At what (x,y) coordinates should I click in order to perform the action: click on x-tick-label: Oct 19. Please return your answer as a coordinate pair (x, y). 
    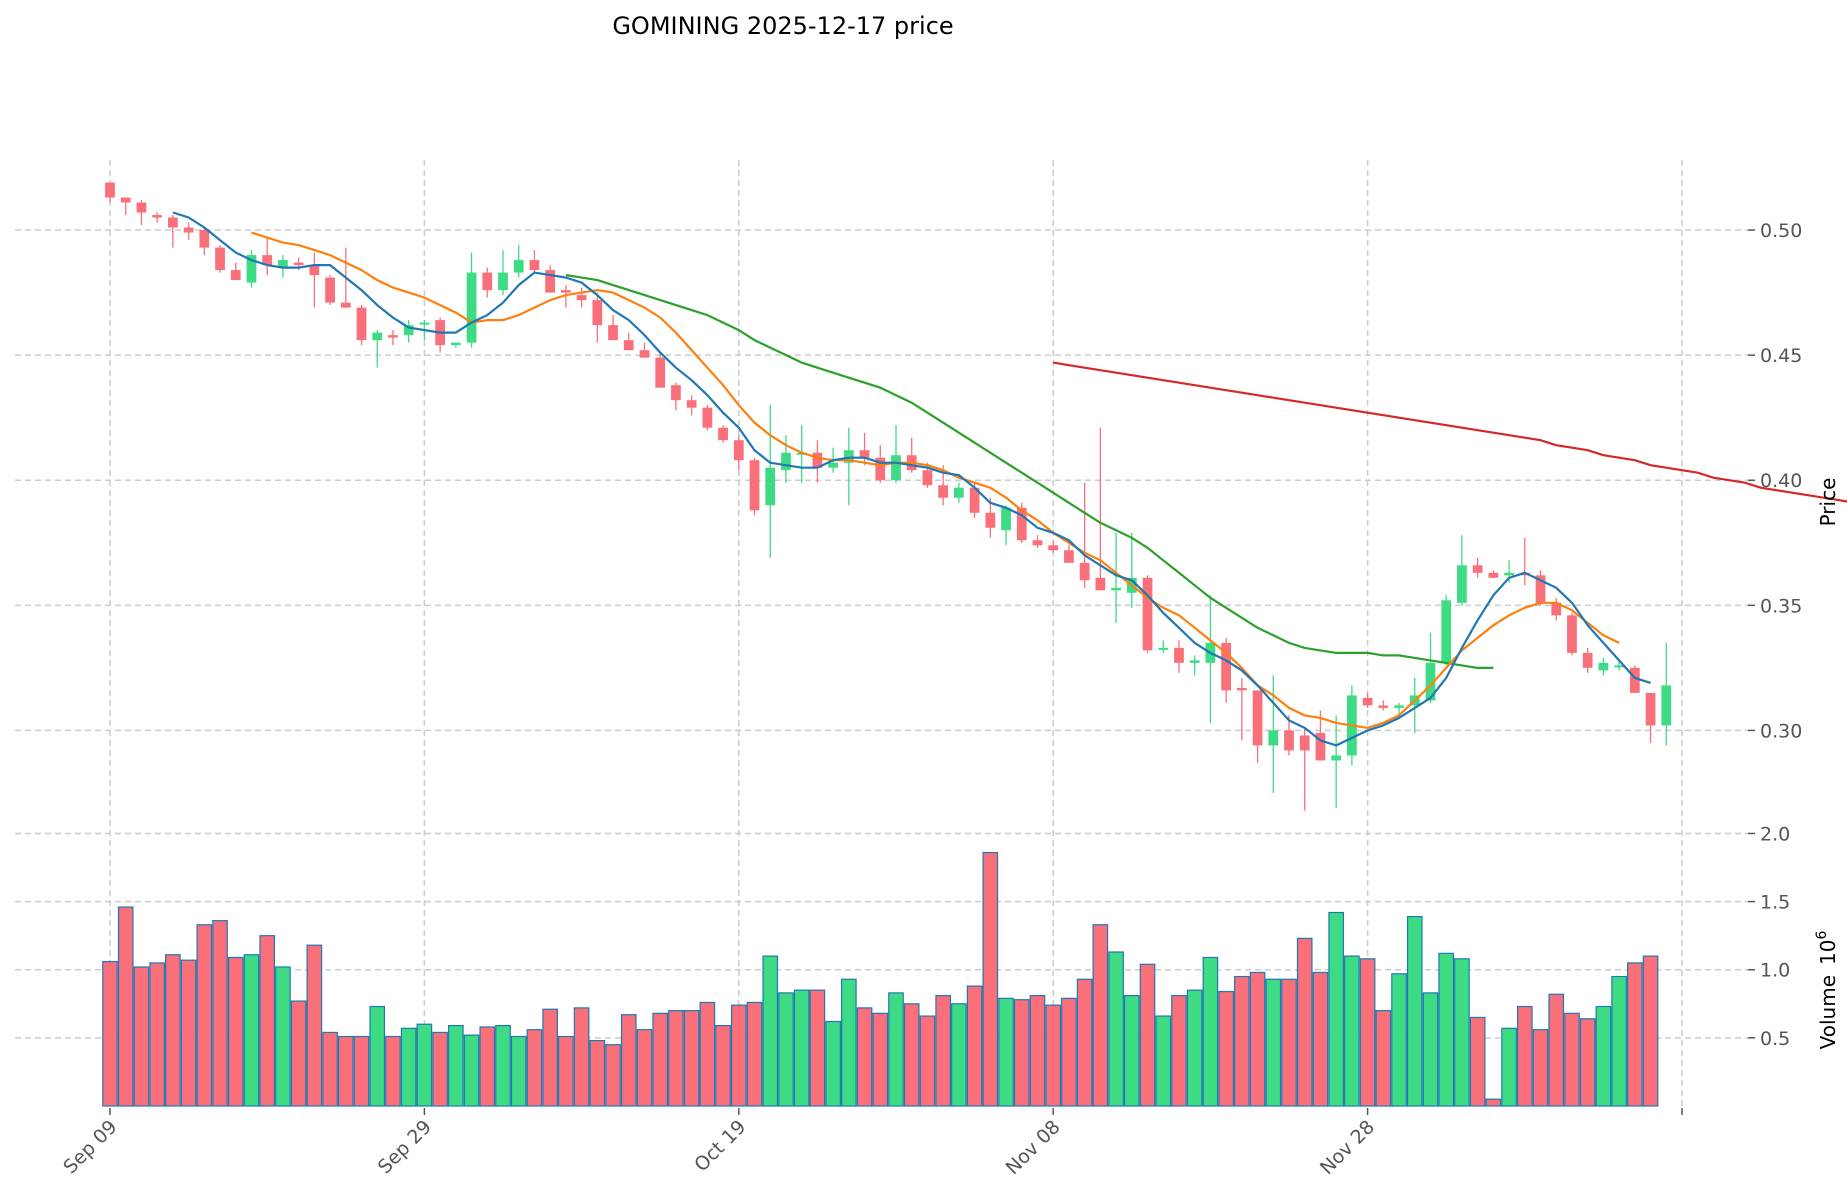
    Looking at the image, I should click on (720, 1146).